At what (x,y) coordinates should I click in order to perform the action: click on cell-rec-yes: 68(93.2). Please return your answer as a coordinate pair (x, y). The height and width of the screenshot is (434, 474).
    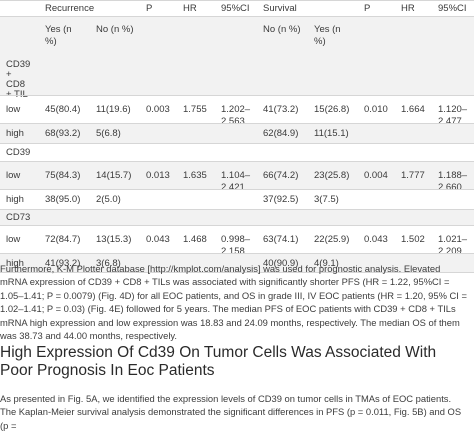
    Looking at the image, I should click on (63, 133).